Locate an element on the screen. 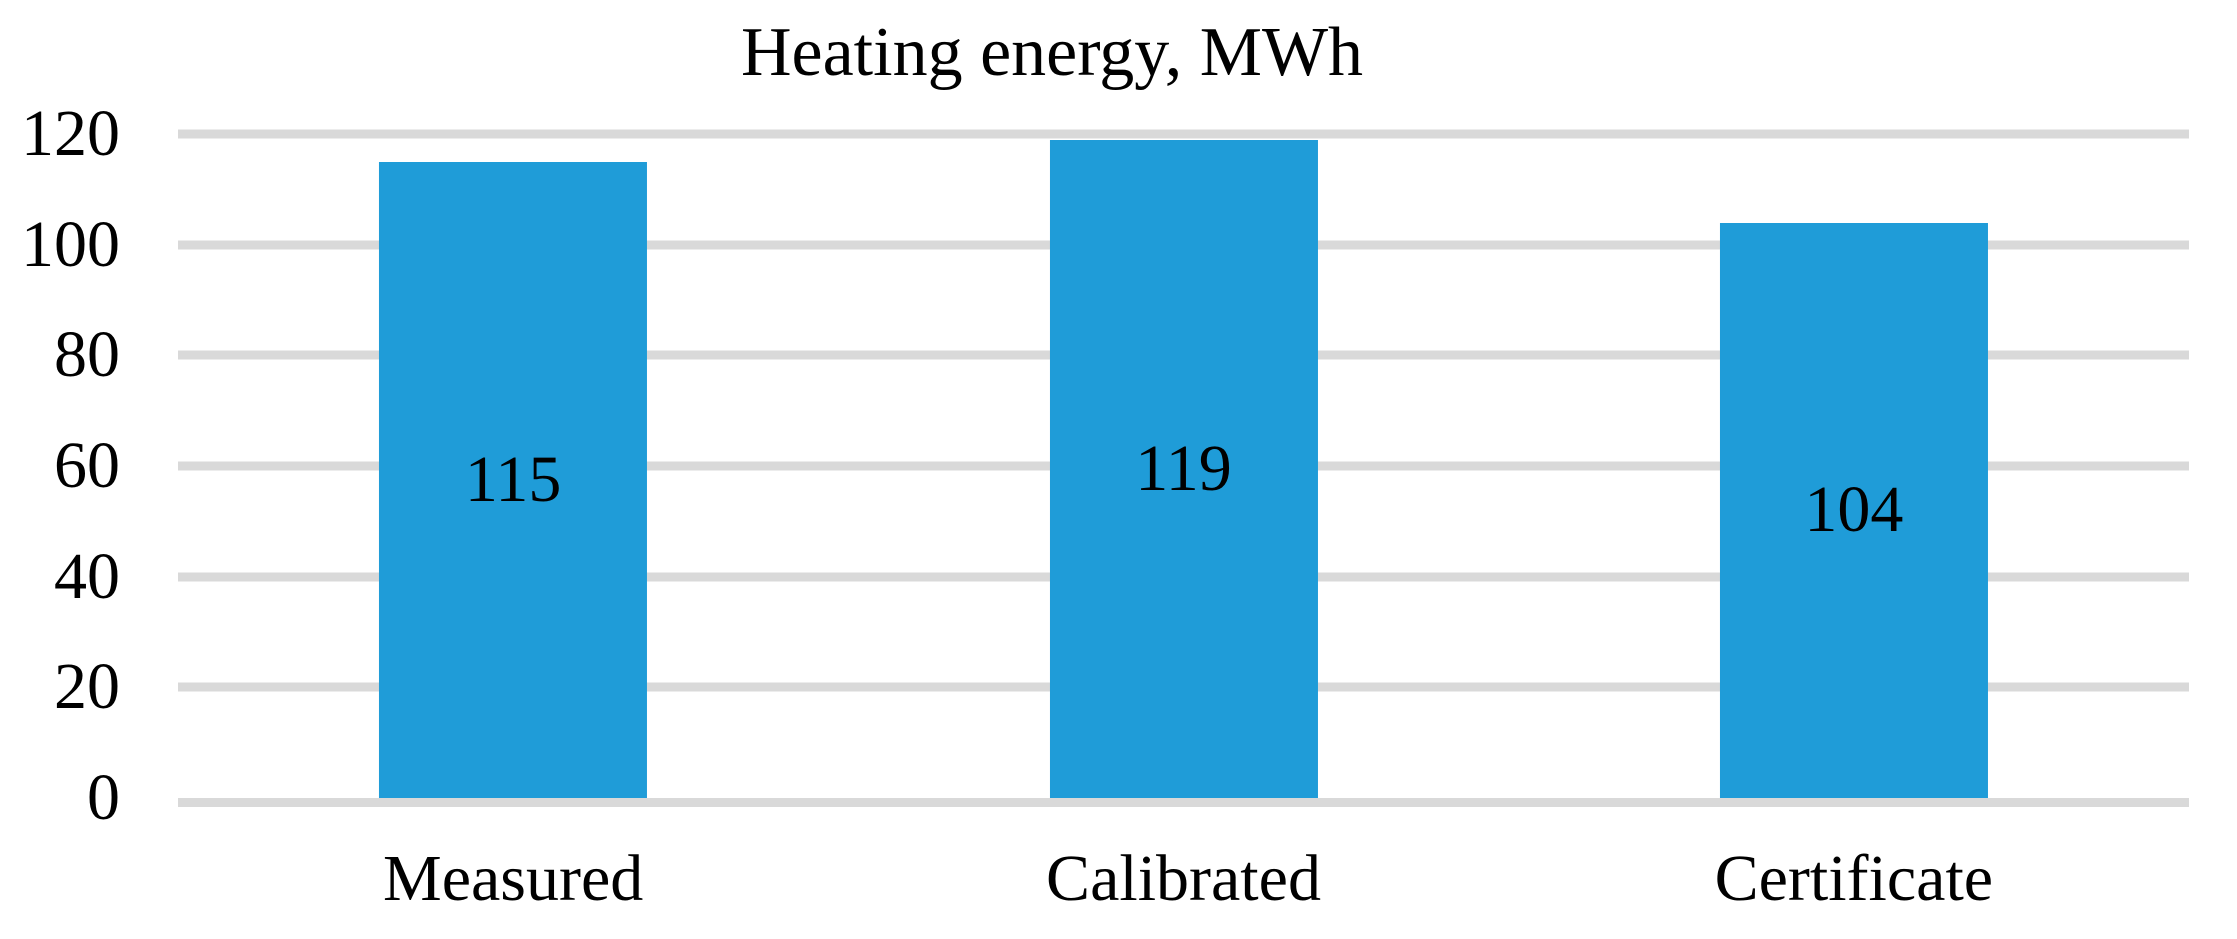  bar-value-label: 115 is located at coordinates (513, 479).